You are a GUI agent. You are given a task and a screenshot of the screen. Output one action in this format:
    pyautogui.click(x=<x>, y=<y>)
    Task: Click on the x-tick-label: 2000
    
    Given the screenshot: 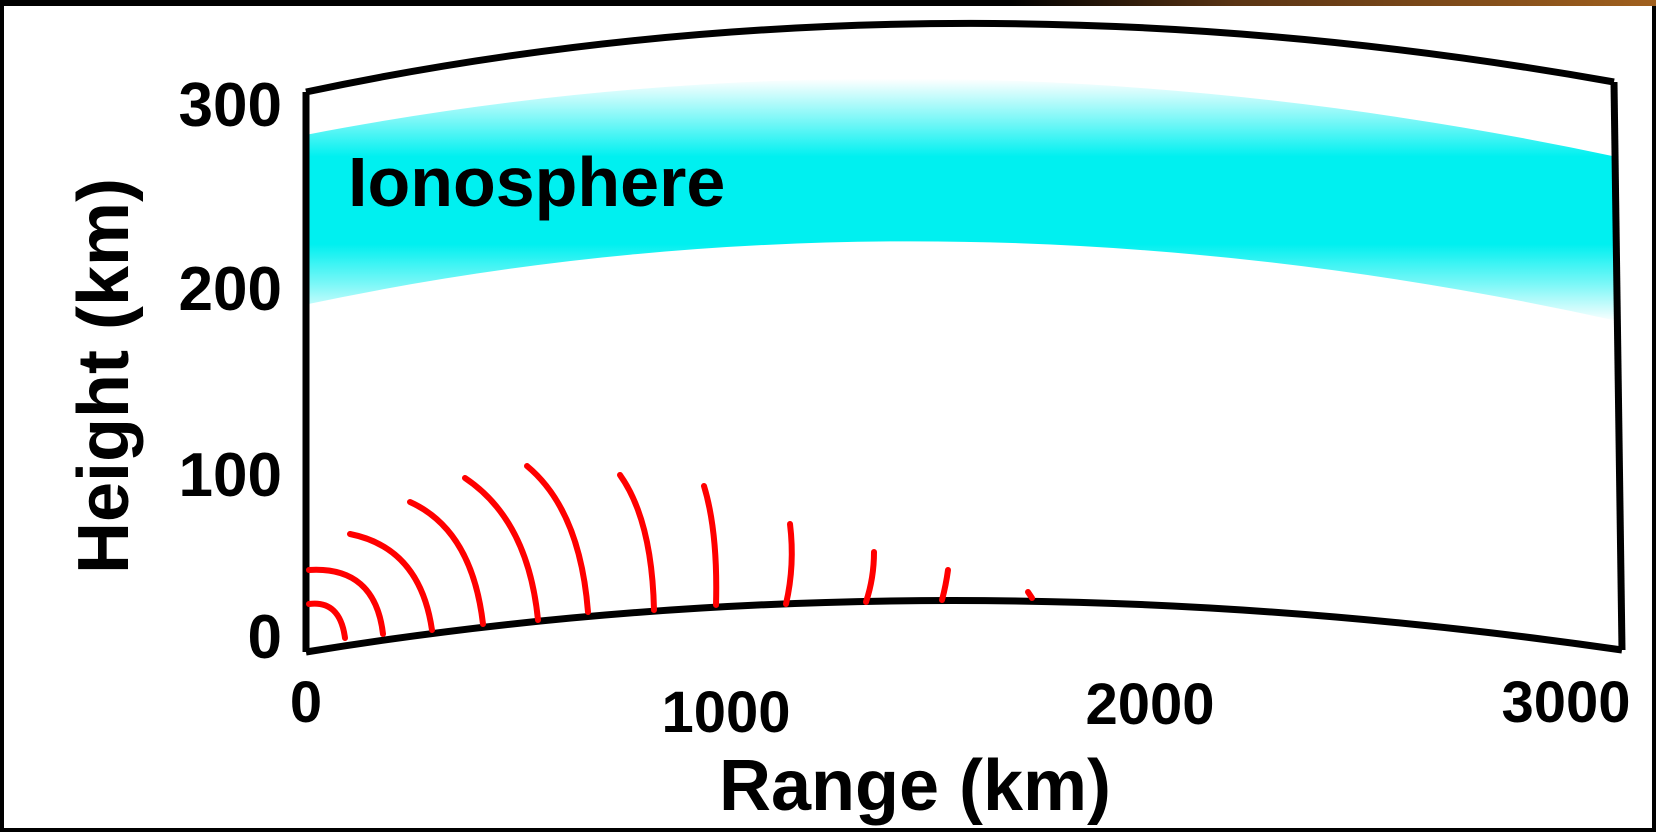 What is the action you would take?
    pyautogui.click(x=1149, y=704)
    